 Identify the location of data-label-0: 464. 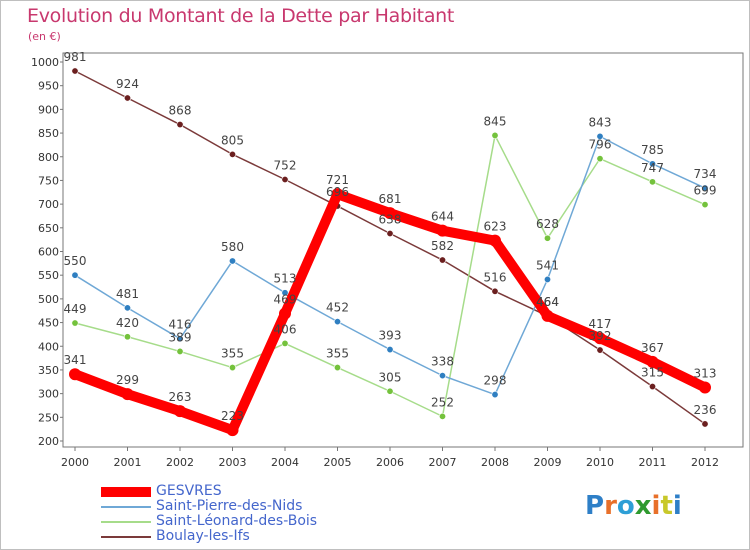
(547, 302).